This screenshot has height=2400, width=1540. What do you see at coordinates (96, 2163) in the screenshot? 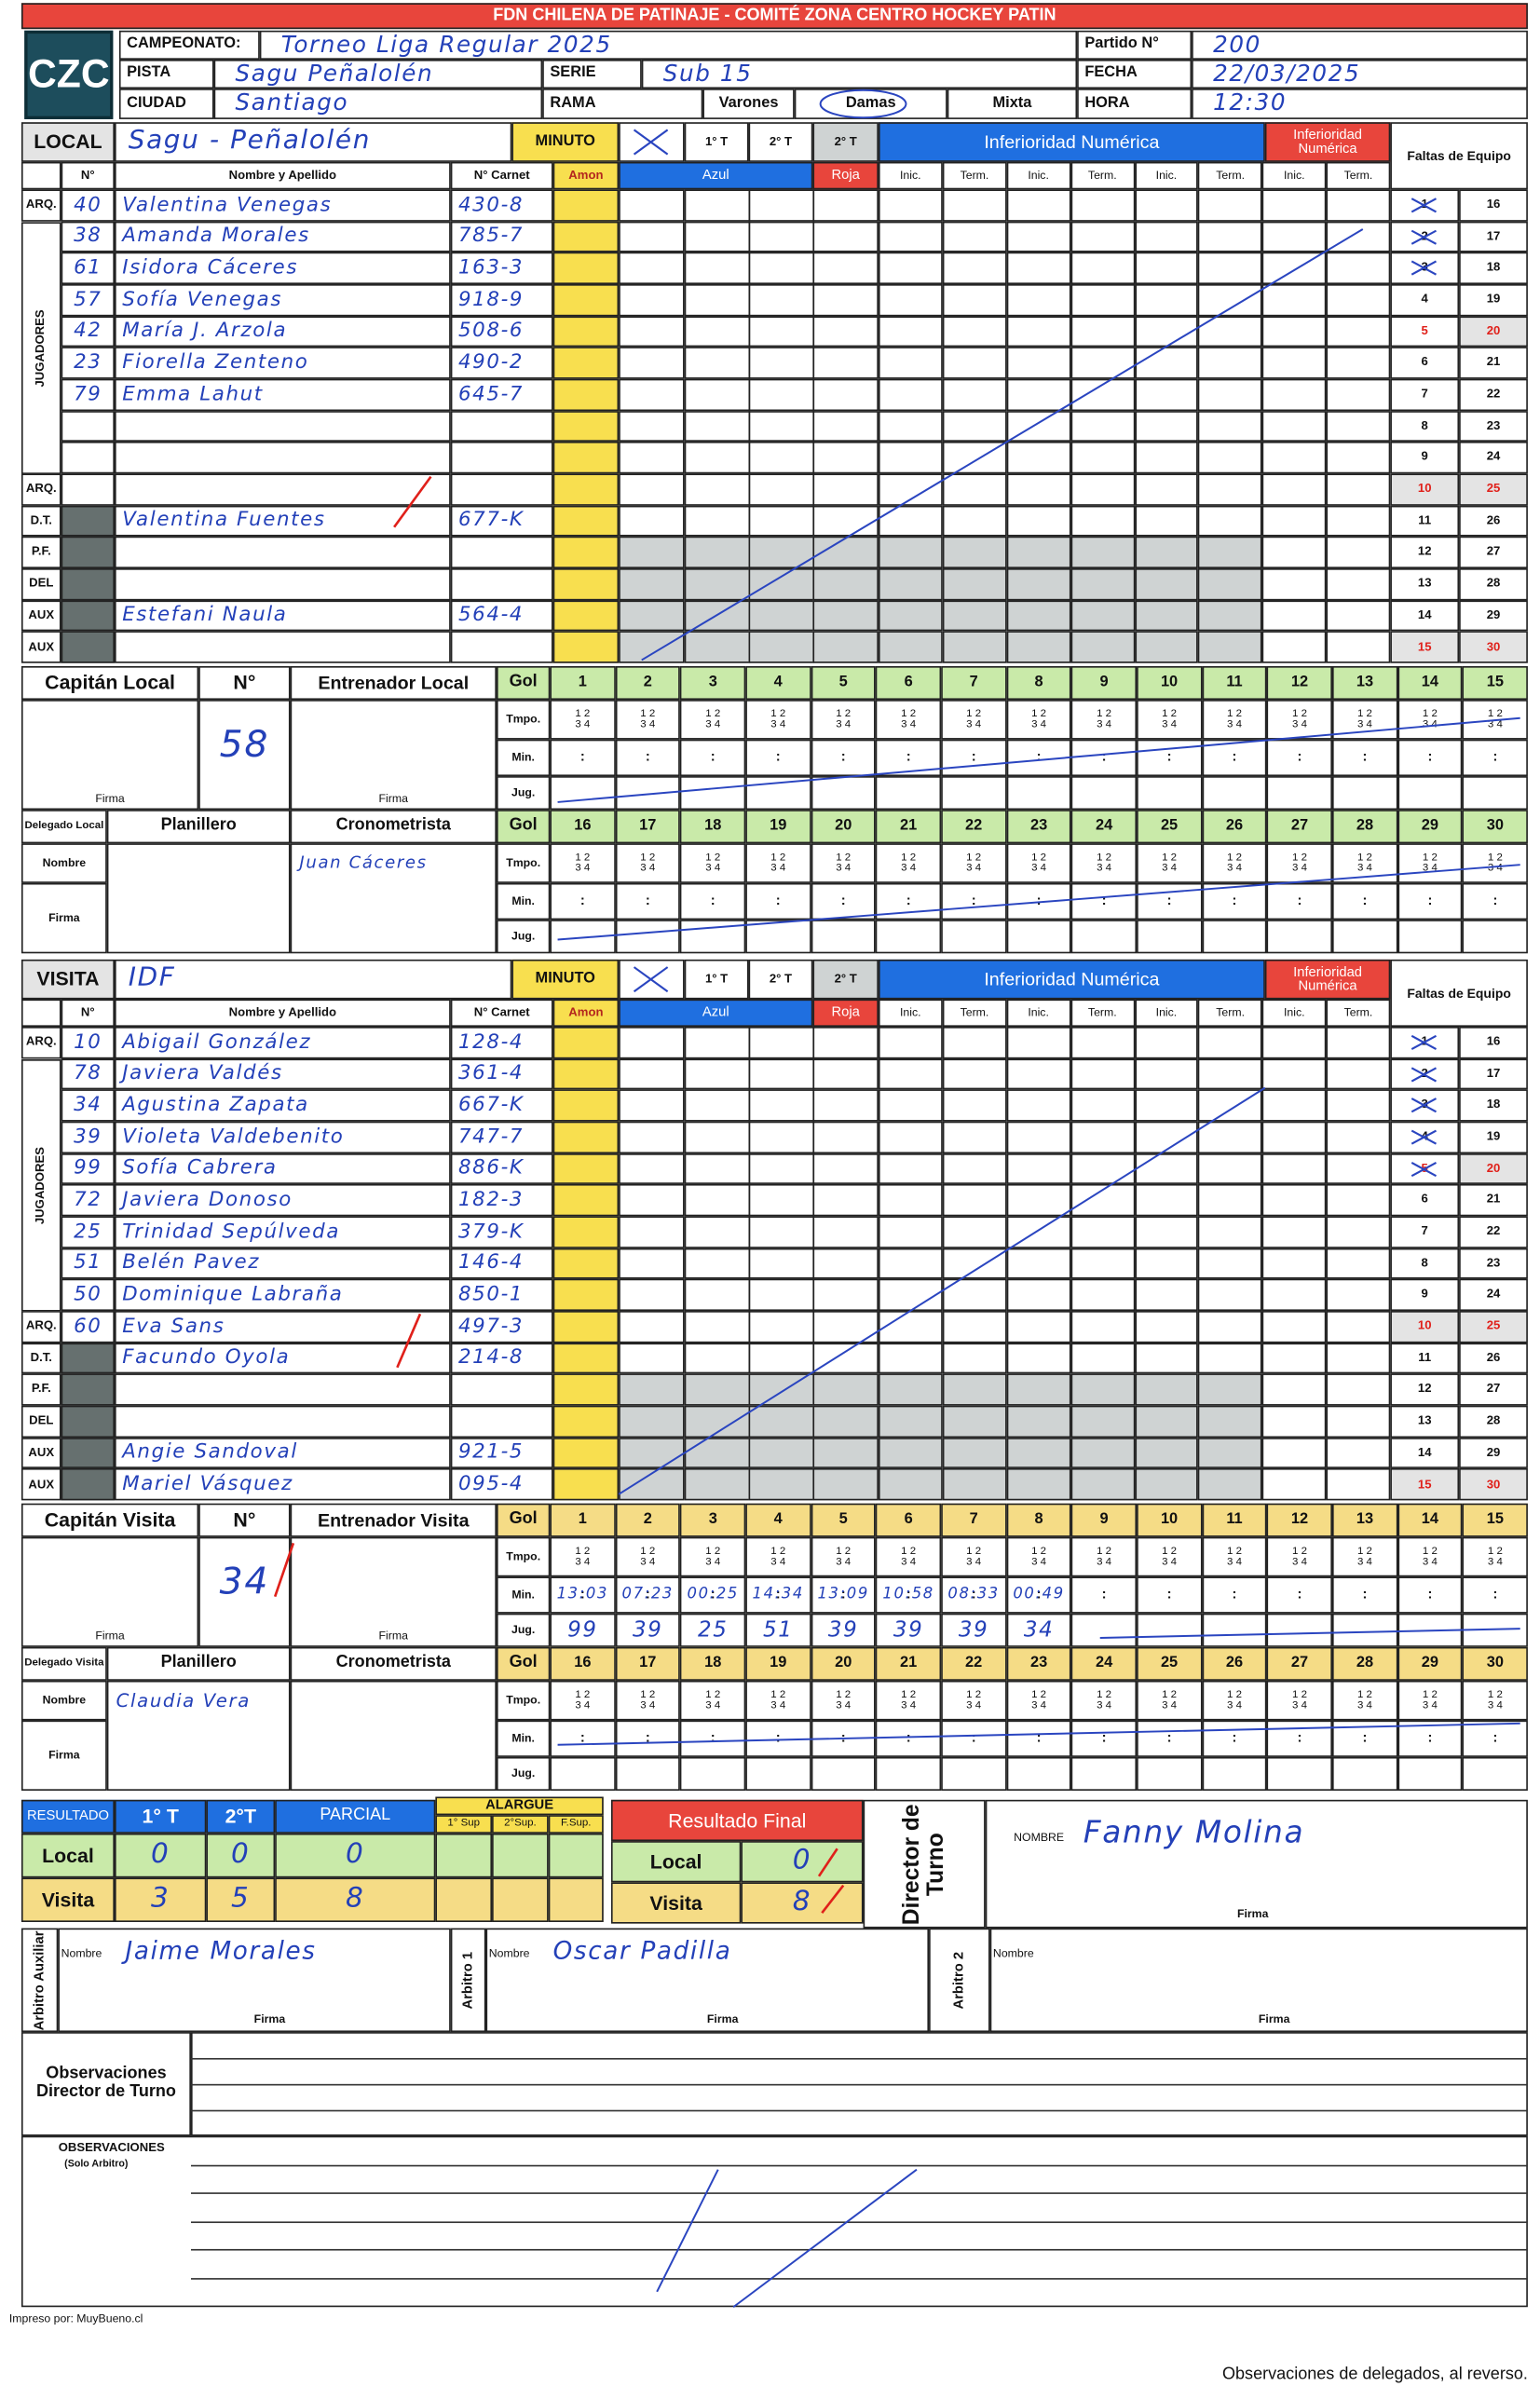
I see `obs-arbitro-note: (Solo Arbitro)` at bounding box center [96, 2163].